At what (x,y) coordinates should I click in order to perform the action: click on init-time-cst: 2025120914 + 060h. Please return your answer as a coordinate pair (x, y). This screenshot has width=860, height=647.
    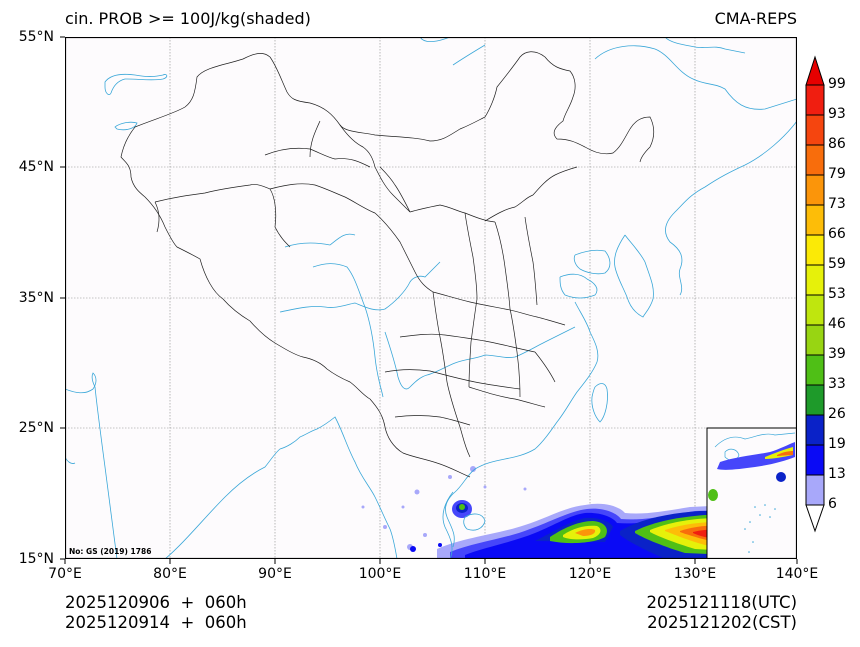
    Looking at the image, I should click on (156, 622).